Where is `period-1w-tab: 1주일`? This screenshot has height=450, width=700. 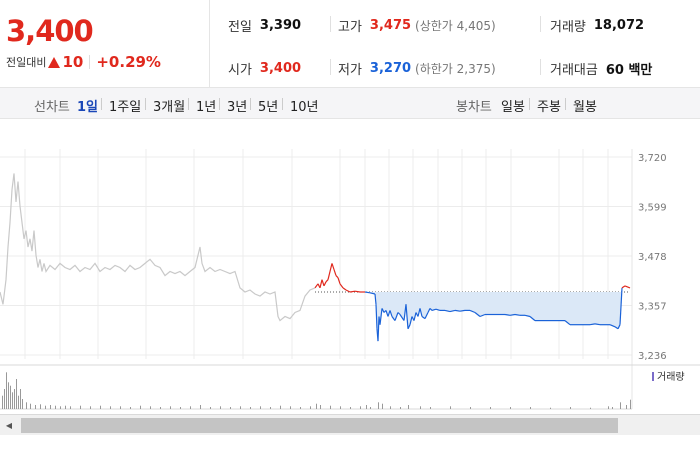 period-1w-tab: 1주일 is located at coordinates (125, 107).